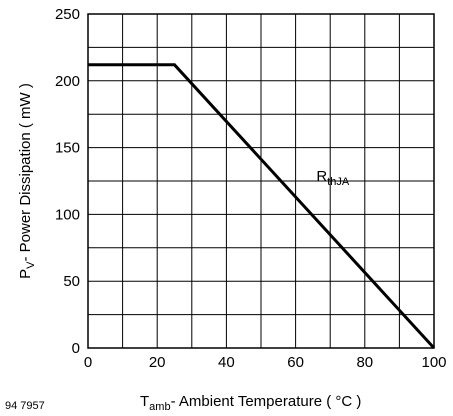 This screenshot has width=453, height=416. Describe the element at coordinates (338, 182) in the screenshot. I see `series-label-sub: thJA` at that location.